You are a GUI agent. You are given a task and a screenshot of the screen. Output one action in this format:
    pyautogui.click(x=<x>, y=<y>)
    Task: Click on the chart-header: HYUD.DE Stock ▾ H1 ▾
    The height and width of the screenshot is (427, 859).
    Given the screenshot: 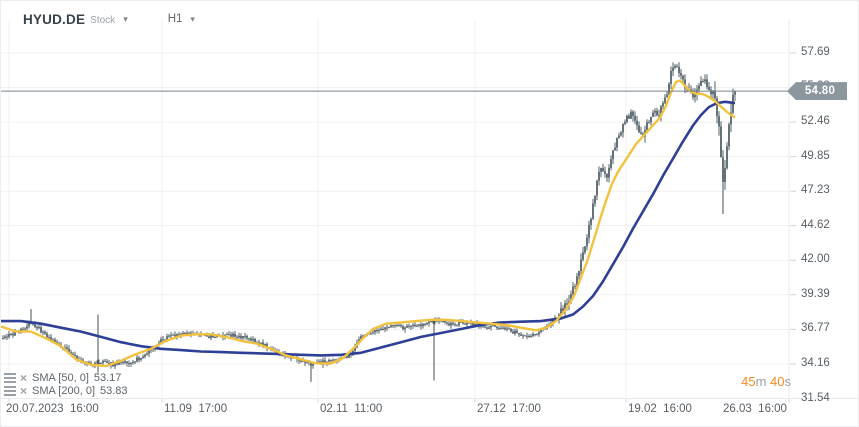 What is the action you would take?
    pyautogui.click(x=109, y=19)
    